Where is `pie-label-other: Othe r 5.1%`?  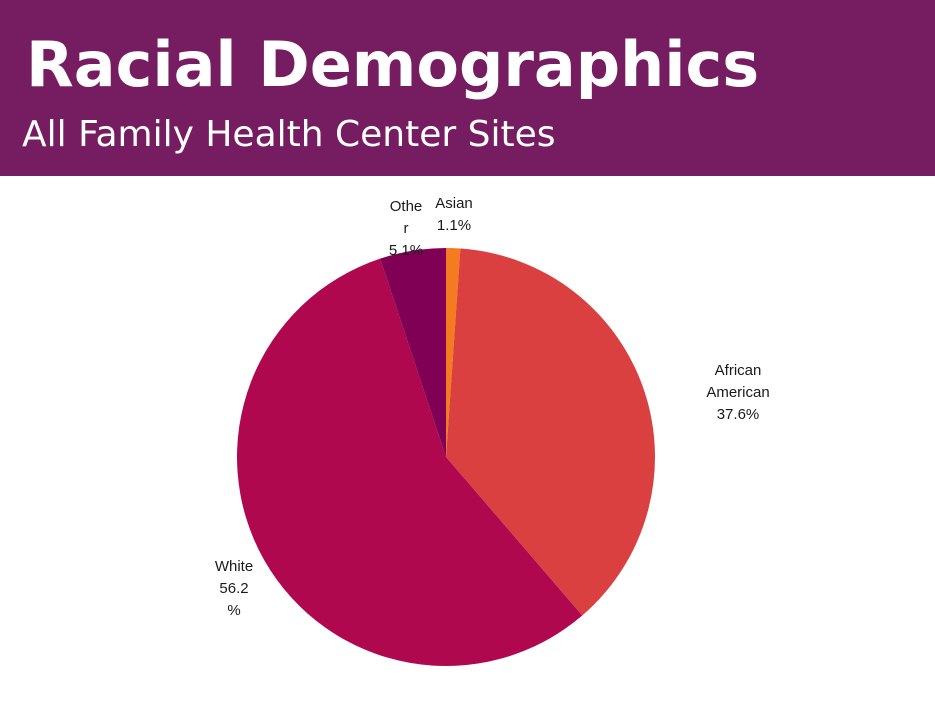
pie-label-other: Othe r 5.1% is located at coordinates (406, 228).